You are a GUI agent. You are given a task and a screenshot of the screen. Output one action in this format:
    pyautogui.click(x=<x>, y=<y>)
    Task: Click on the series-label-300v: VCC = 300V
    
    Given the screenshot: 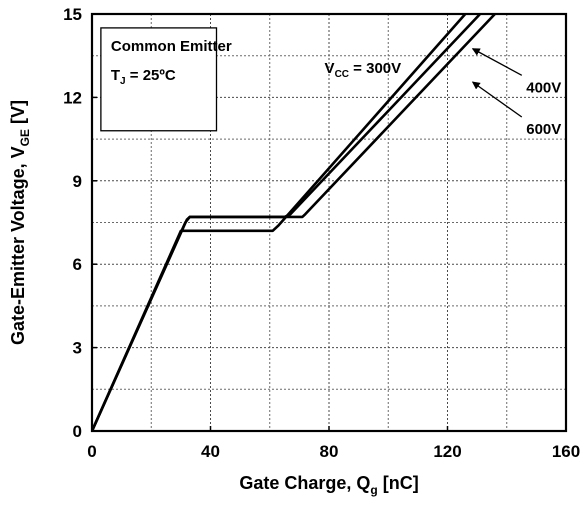 What is the action you would take?
    pyautogui.click(x=363, y=70)
    